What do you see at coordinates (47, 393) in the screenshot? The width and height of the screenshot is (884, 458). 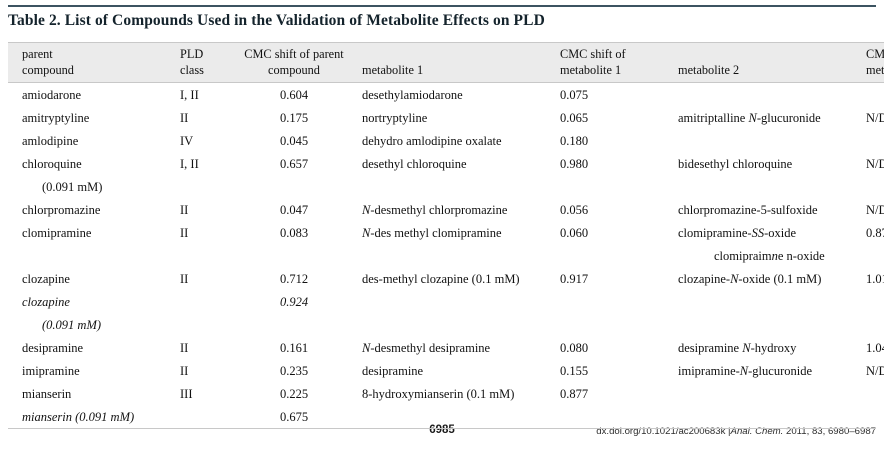 I see `cell-parent: mianserin` at bounding box center [47, 393].